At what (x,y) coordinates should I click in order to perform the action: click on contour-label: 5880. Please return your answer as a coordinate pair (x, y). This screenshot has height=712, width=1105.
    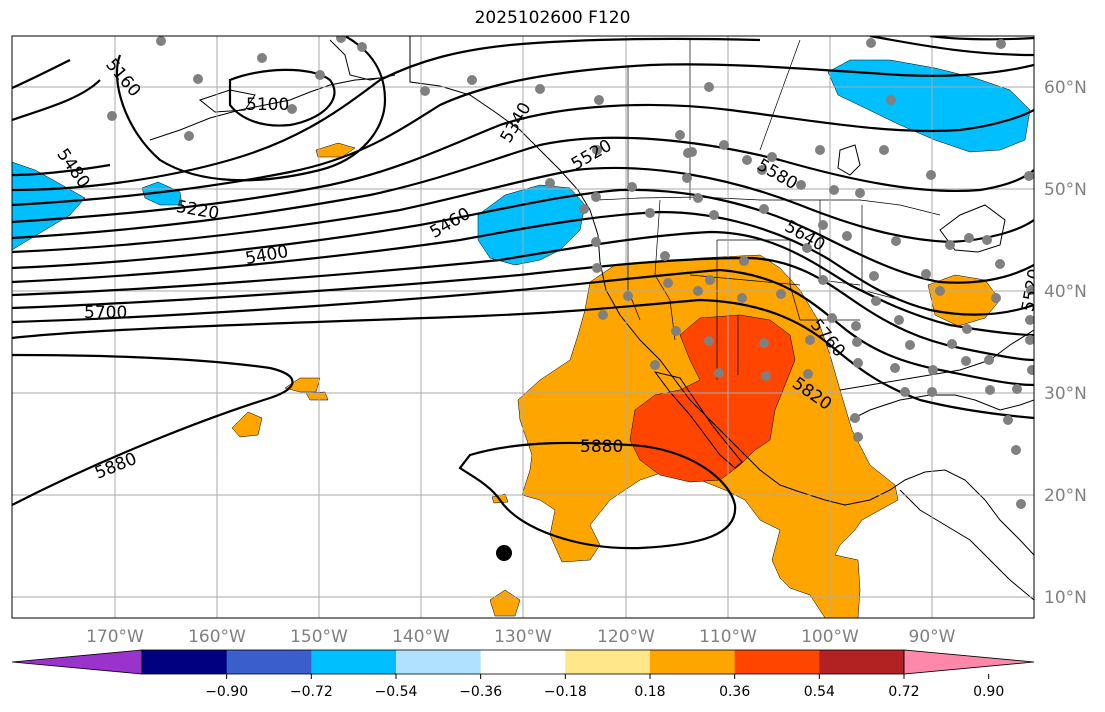
    Looking at the image, I should click on (601, 447).